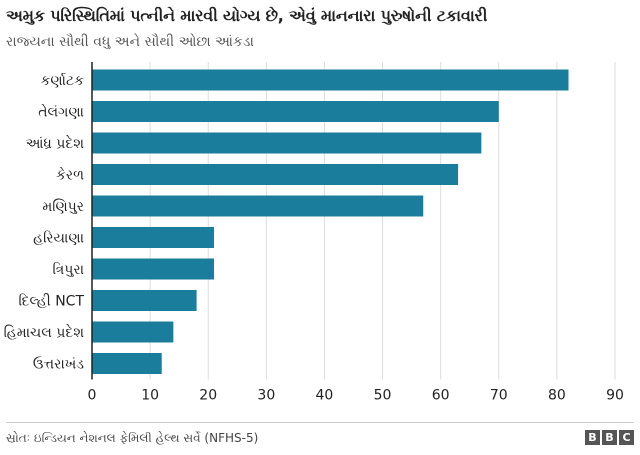 The width and height of the screenshot is (640, 455). I want to click on x-tick-label: 60, so click(441, 396).